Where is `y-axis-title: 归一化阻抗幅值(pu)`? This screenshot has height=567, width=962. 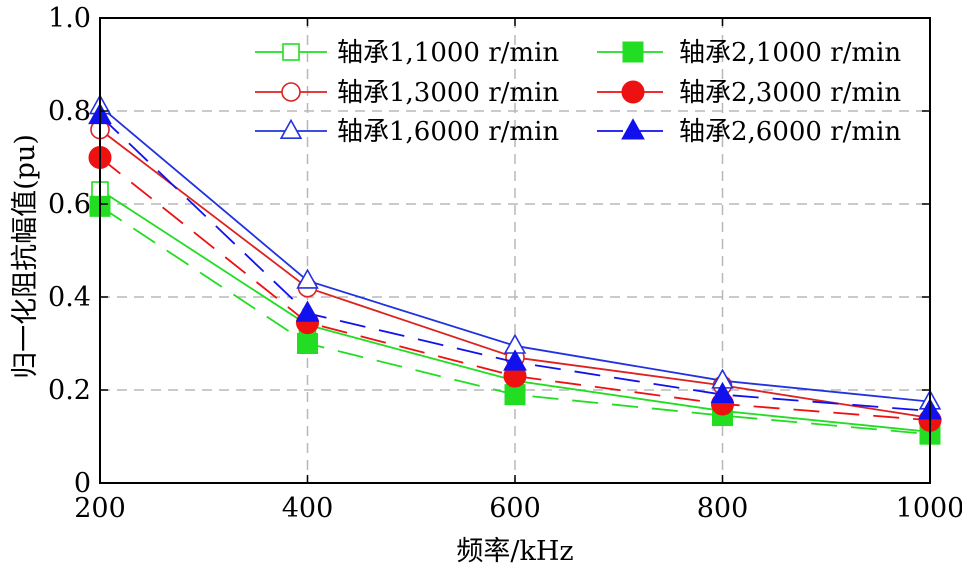 y-axis-title: 归一化阻抗幅值(pu) is located at coordinates (25, 256).